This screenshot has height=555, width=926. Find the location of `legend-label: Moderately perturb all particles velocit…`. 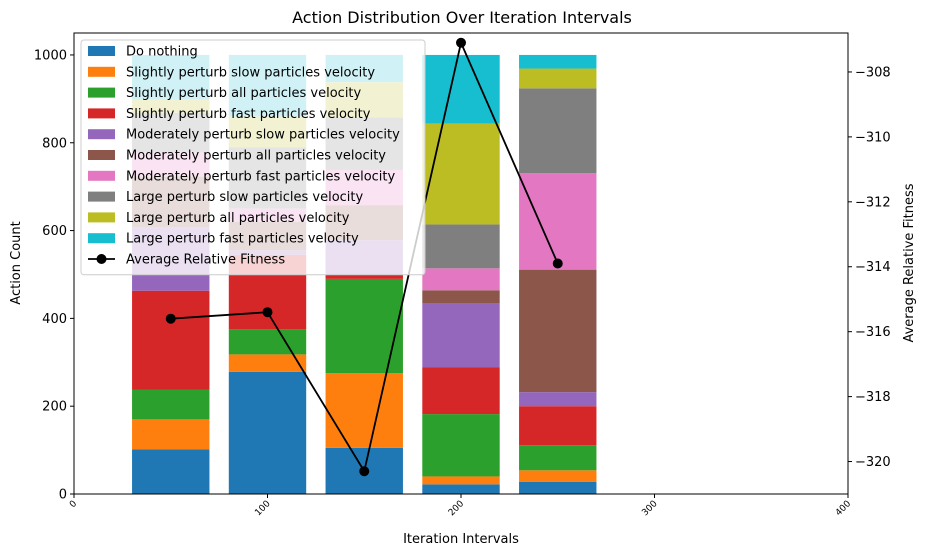

legend-label: Moderately perturb all particles velocit… is located at coordinates (256, 156).